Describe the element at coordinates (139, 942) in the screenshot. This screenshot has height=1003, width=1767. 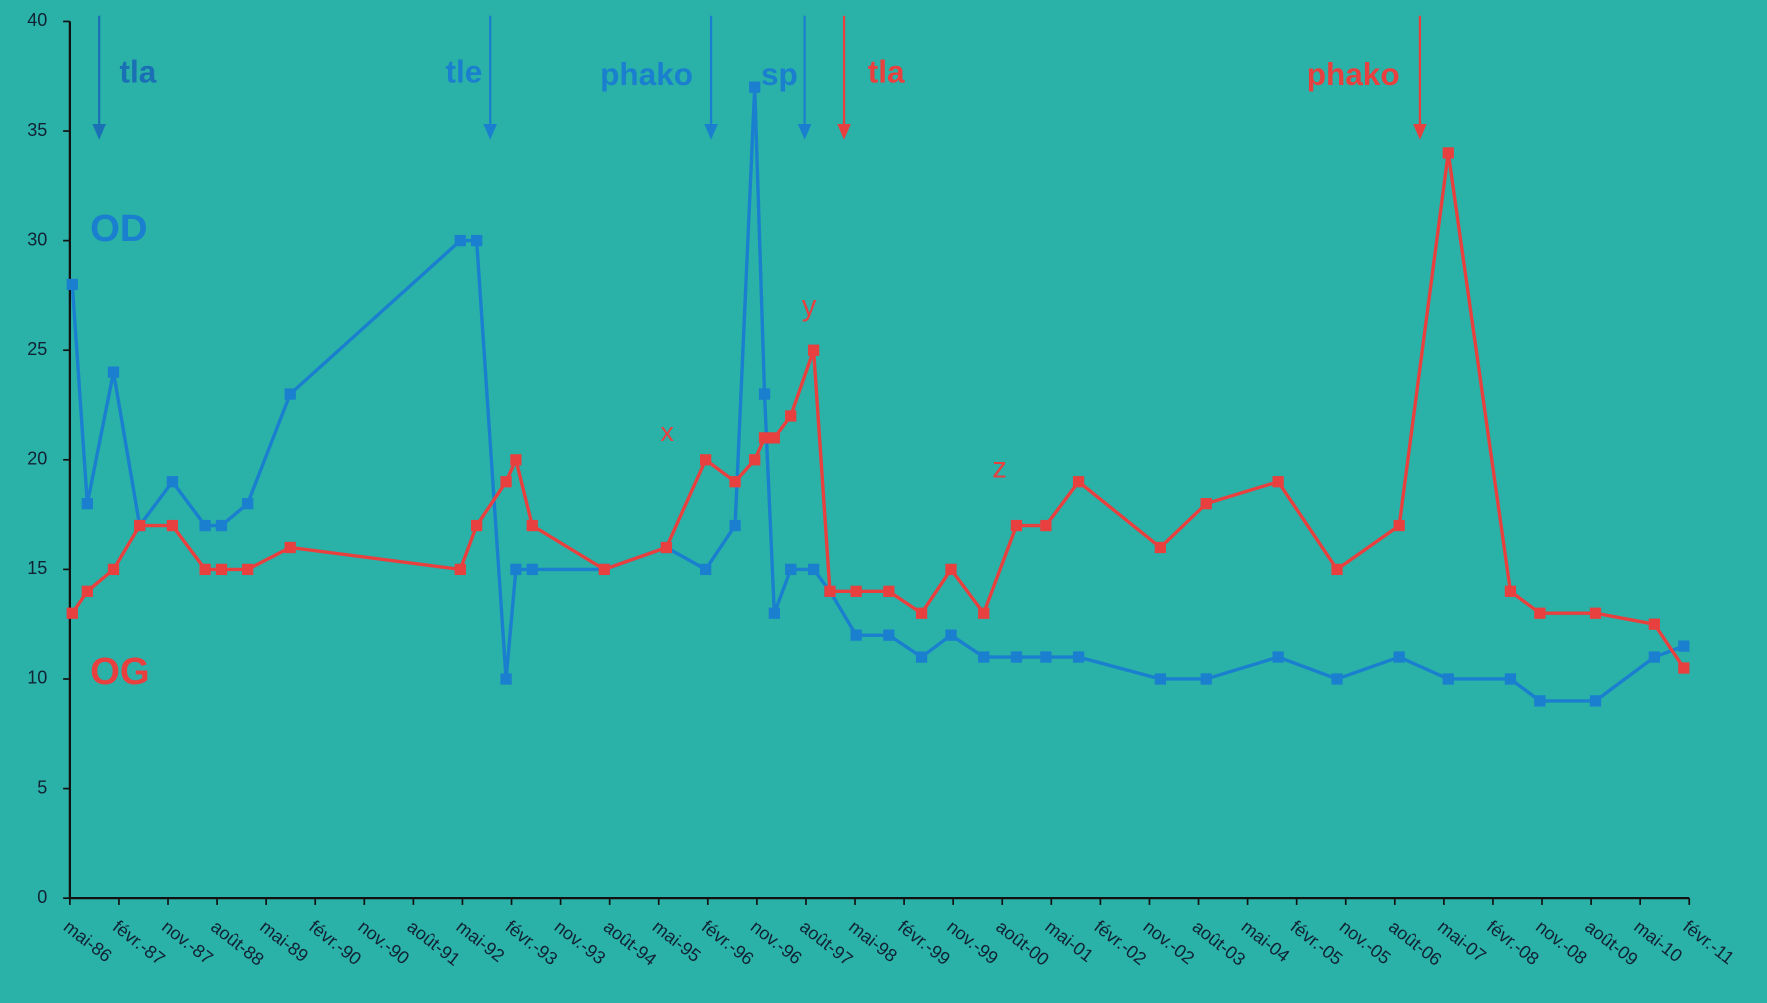
I see `x-tick-label: févr.-87` at that location.